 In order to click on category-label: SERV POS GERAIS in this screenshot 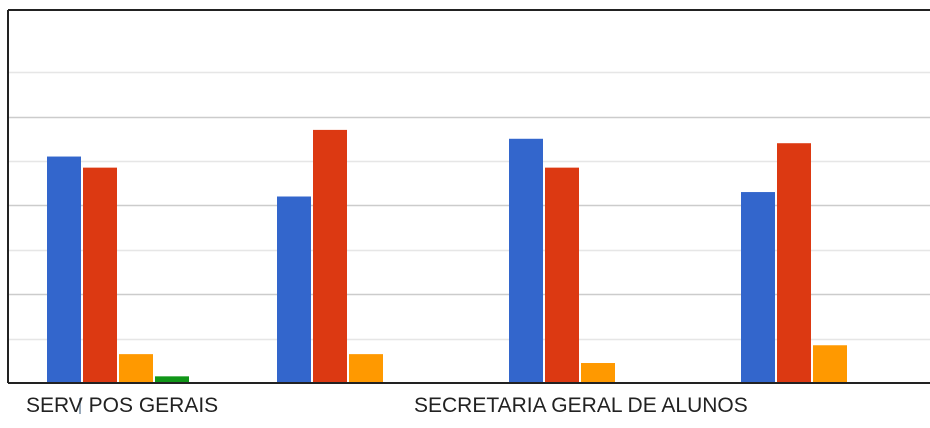, I will do `click(122, 405)`.